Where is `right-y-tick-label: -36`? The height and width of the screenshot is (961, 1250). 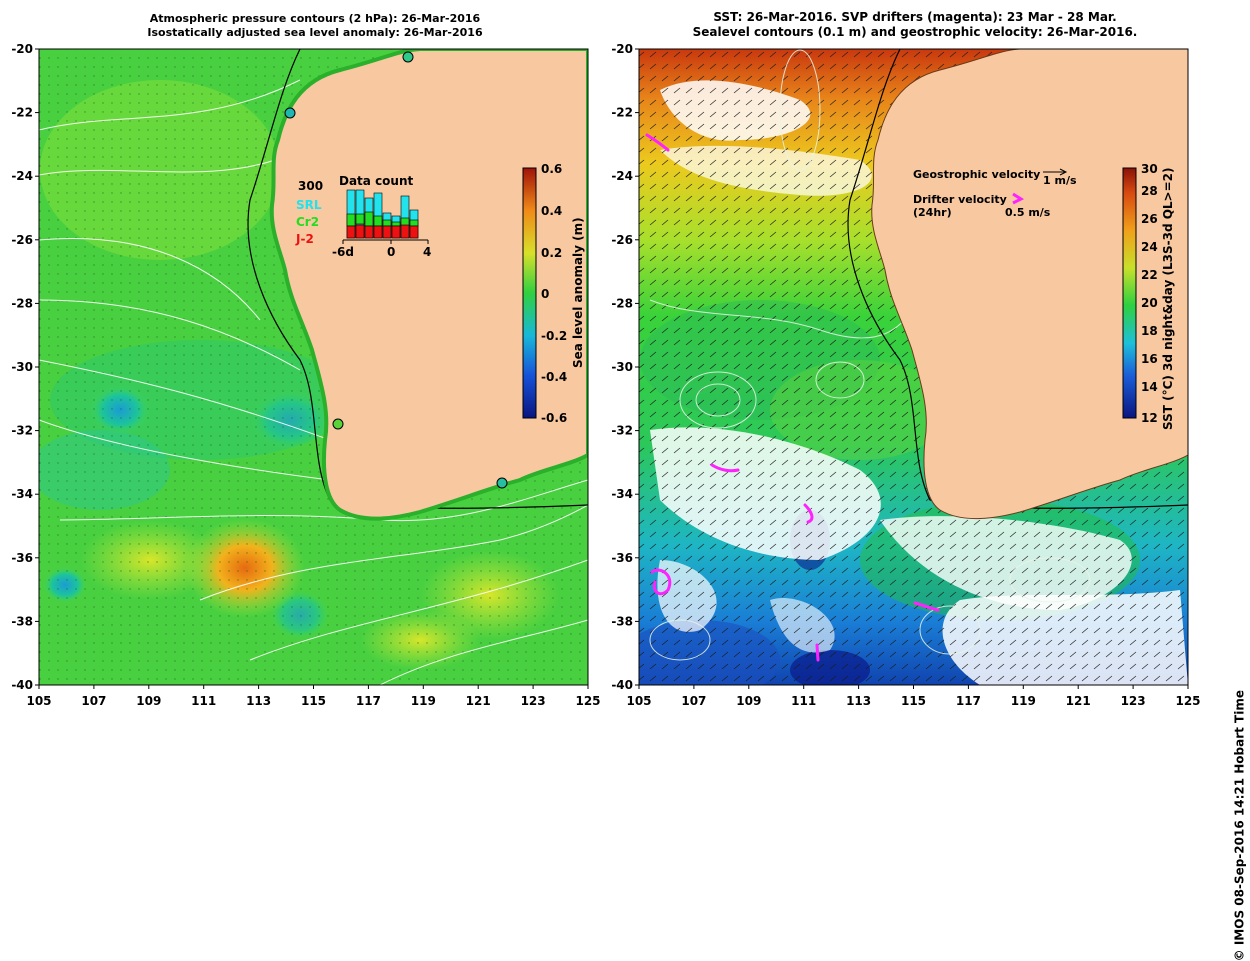
right-y-tick-label: -36 is located at coordinates (622, 558).